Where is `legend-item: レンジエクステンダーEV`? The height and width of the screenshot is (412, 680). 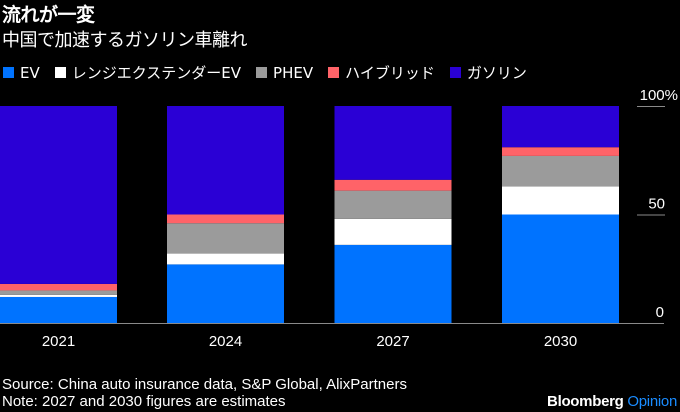 legend-item: レンジエクステンダーEV is located at coordinates (148, 72).